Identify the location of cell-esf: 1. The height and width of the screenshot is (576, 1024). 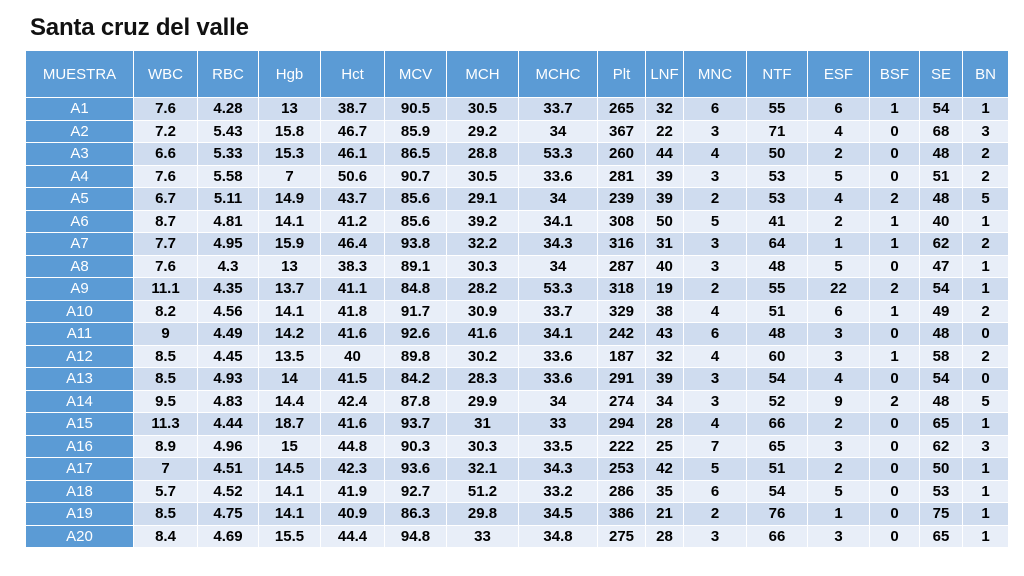
(838, 514).